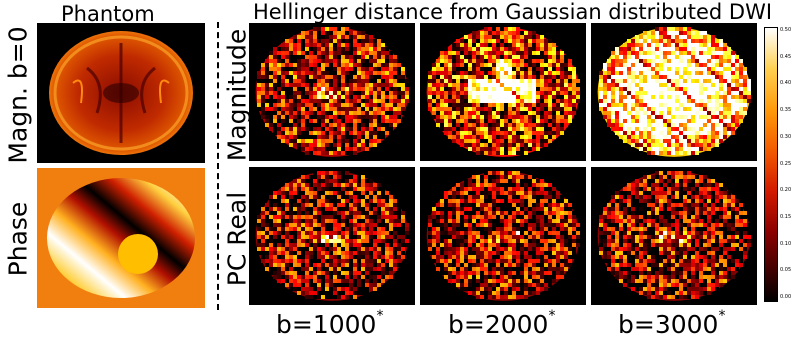  Describe the element at coordinates (503, 92) in the screenshot. I see `panel-magnitude-b2000` at that location.